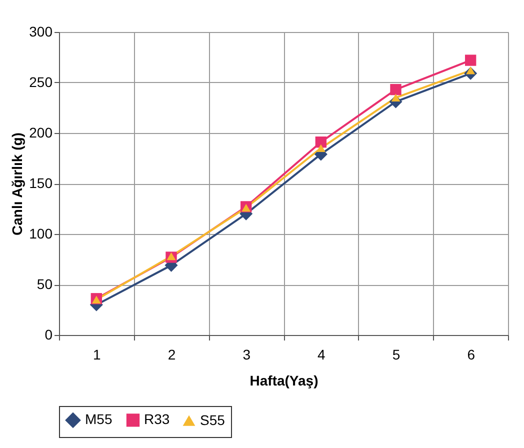 The width and height of the screenshot is (524, 448). I want to click on x-tick-label: 5, so click(396, 354).